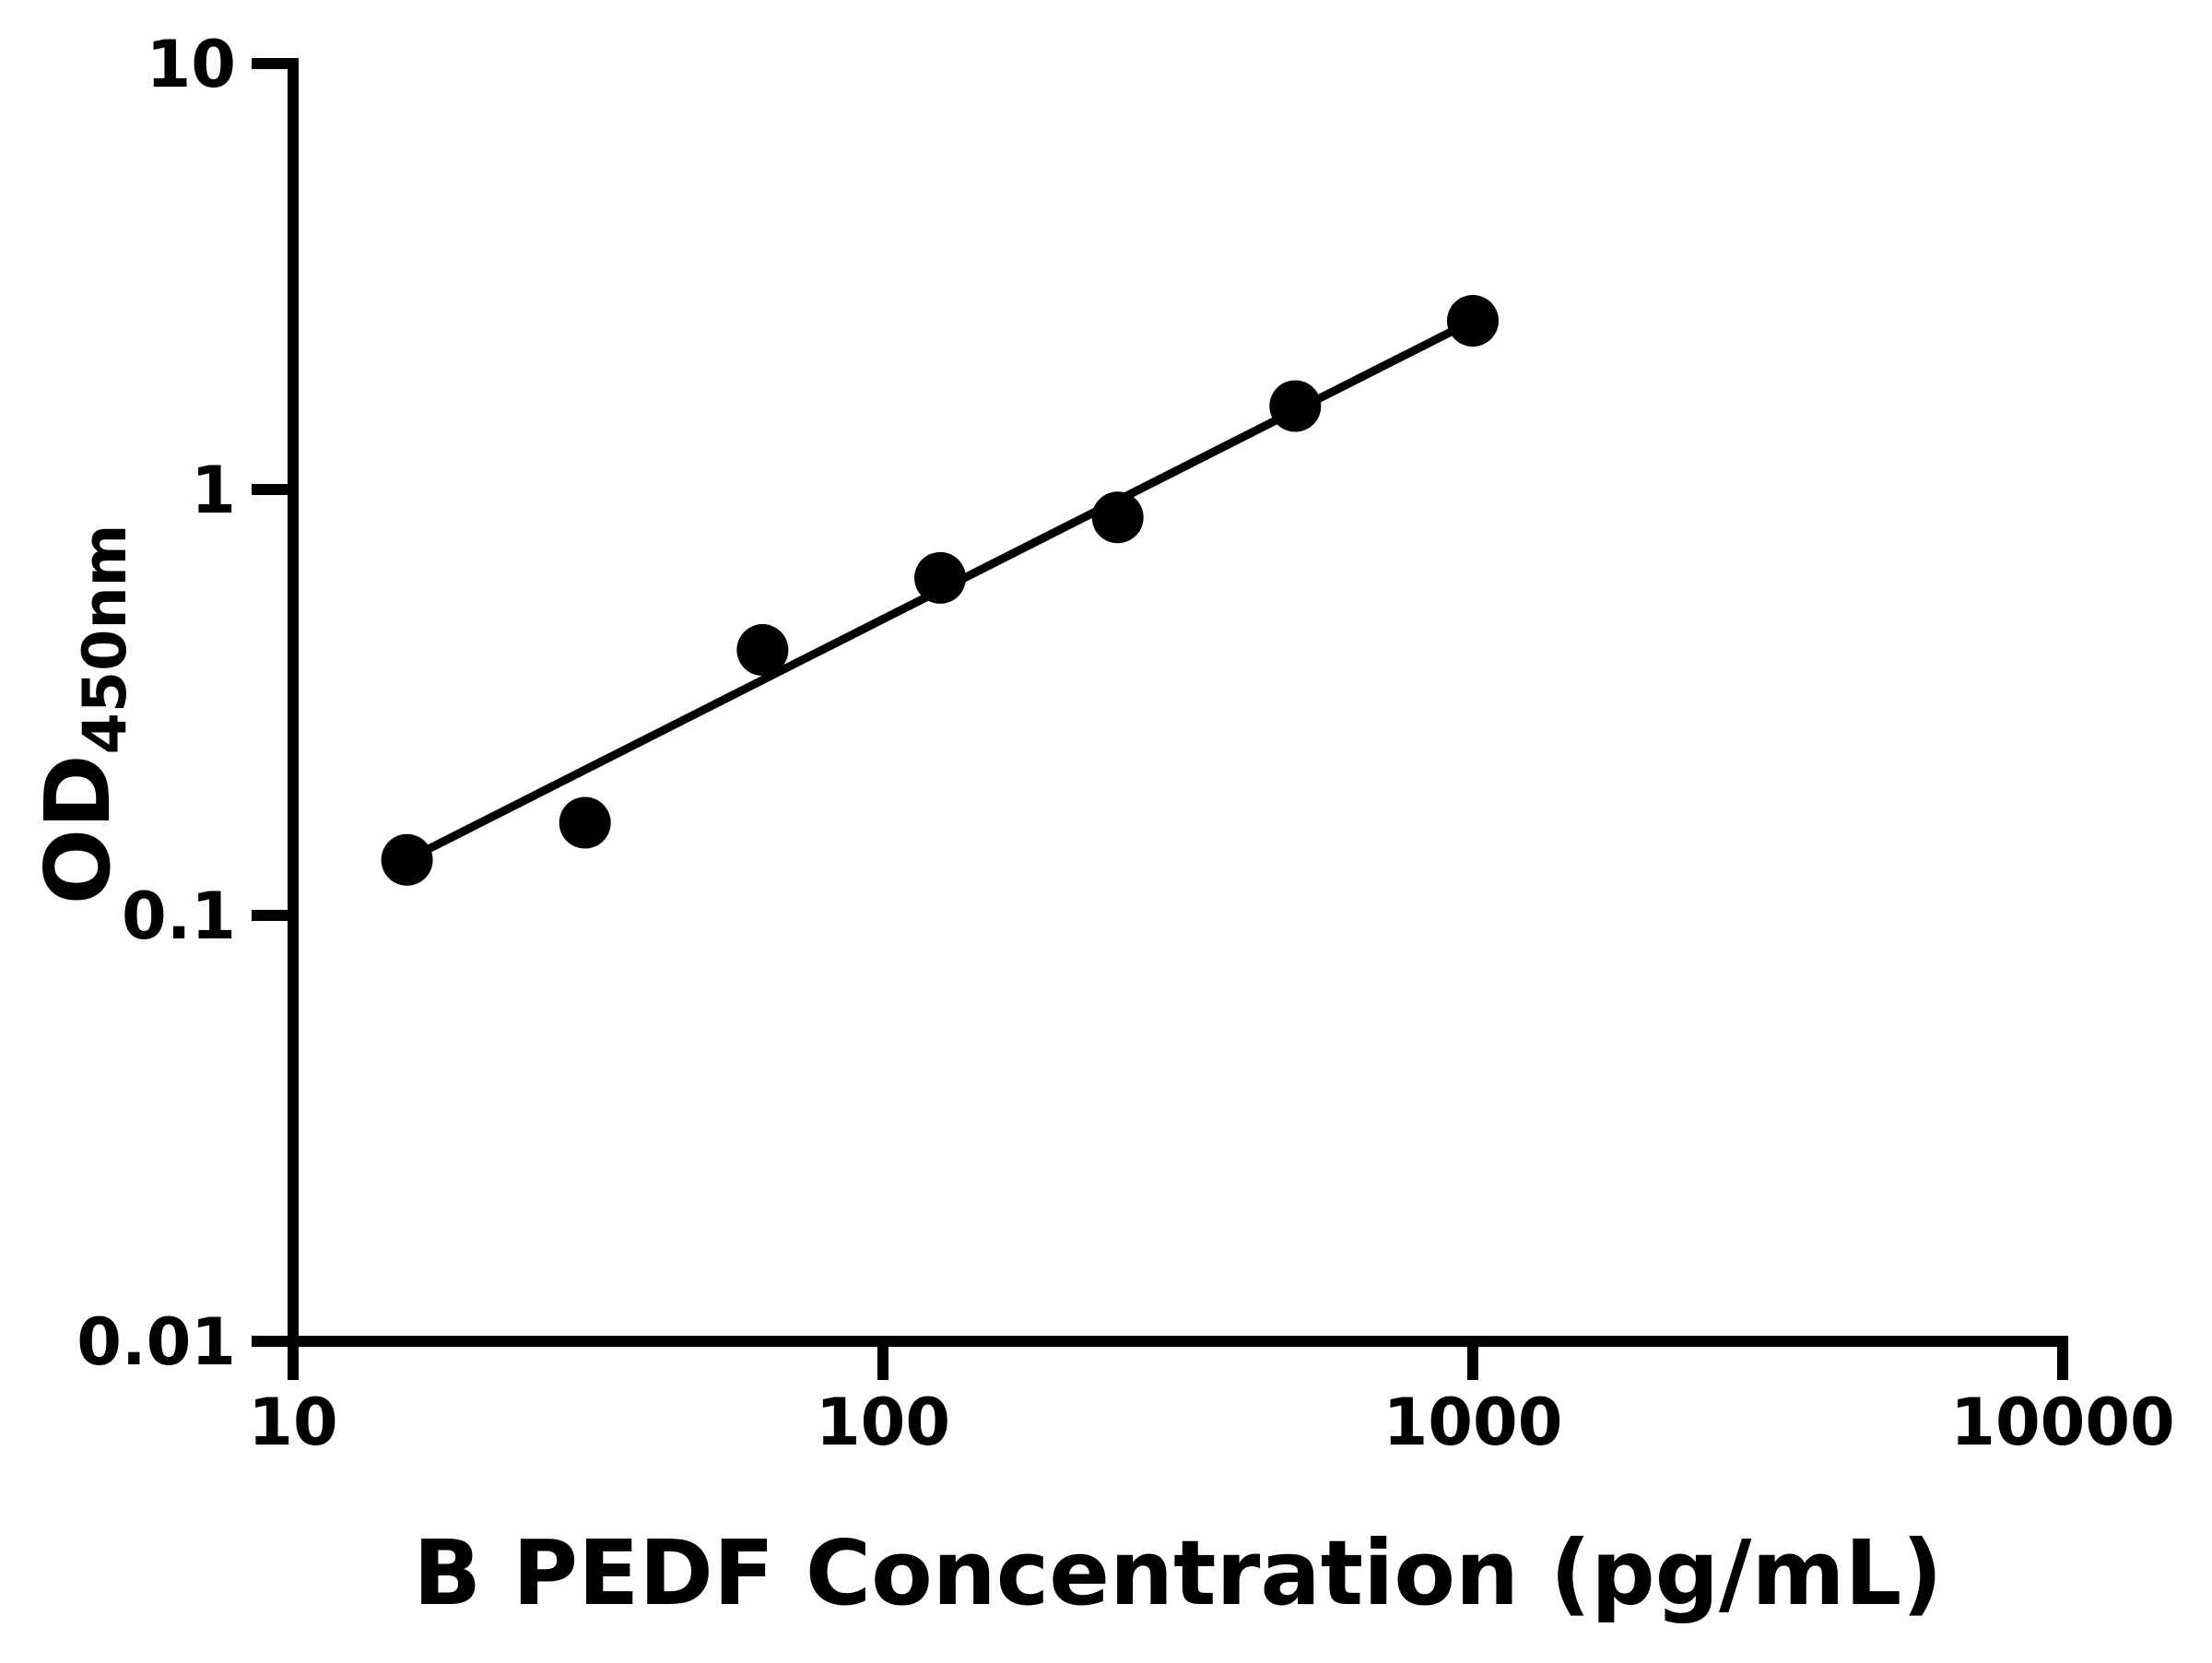 The image size is (2212, 1663). I want to click on y-tick-label: 0.1, so click(179, 916).